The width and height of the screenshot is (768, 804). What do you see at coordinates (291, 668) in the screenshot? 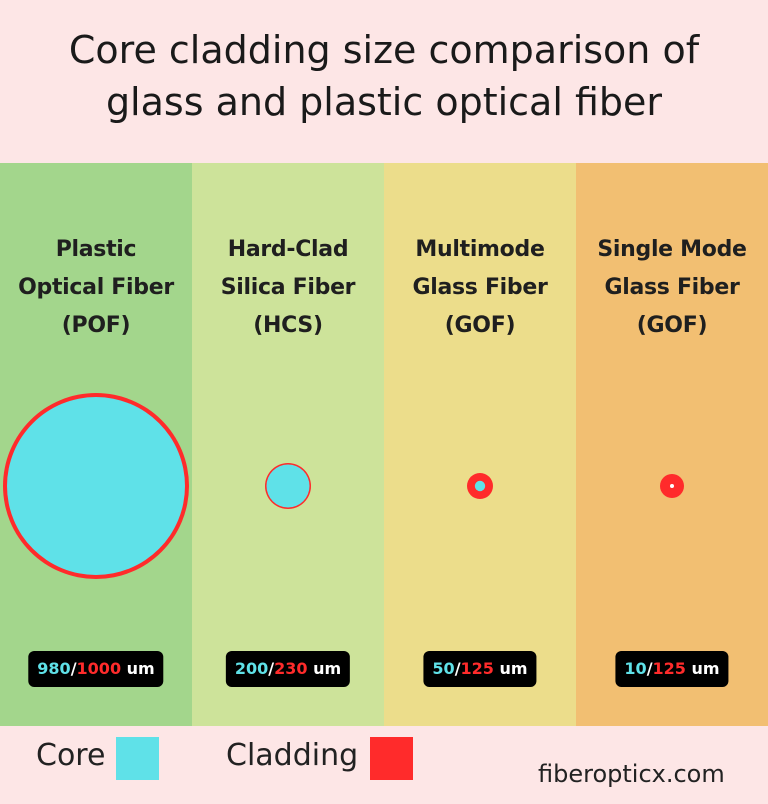
I see `cladding-size: 230` at bounding box center [291, 668].